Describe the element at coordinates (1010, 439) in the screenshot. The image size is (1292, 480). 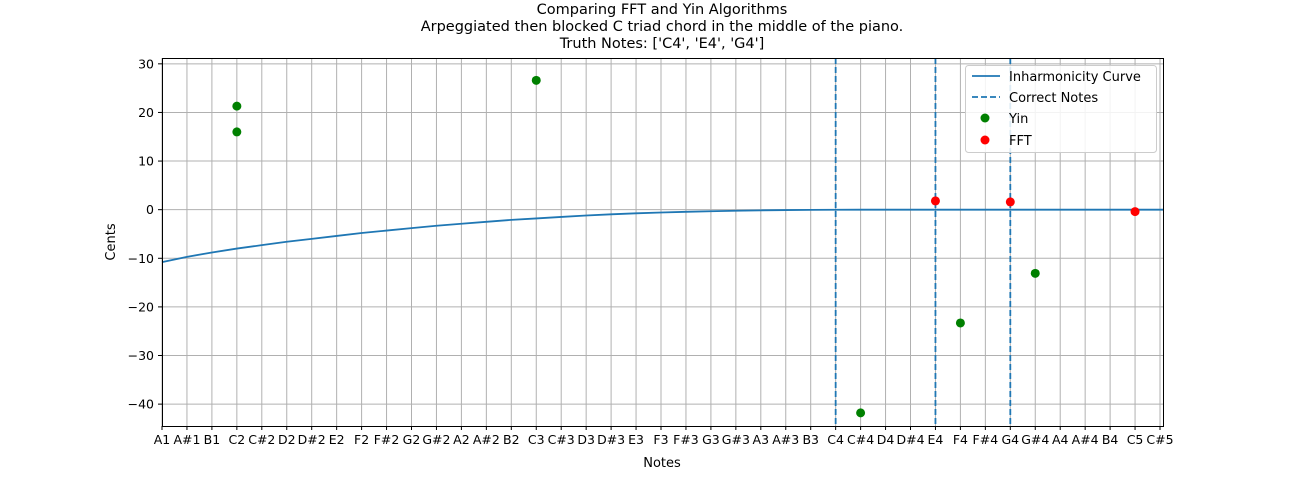
I see `x-tick-label-g4: G4` at that location.